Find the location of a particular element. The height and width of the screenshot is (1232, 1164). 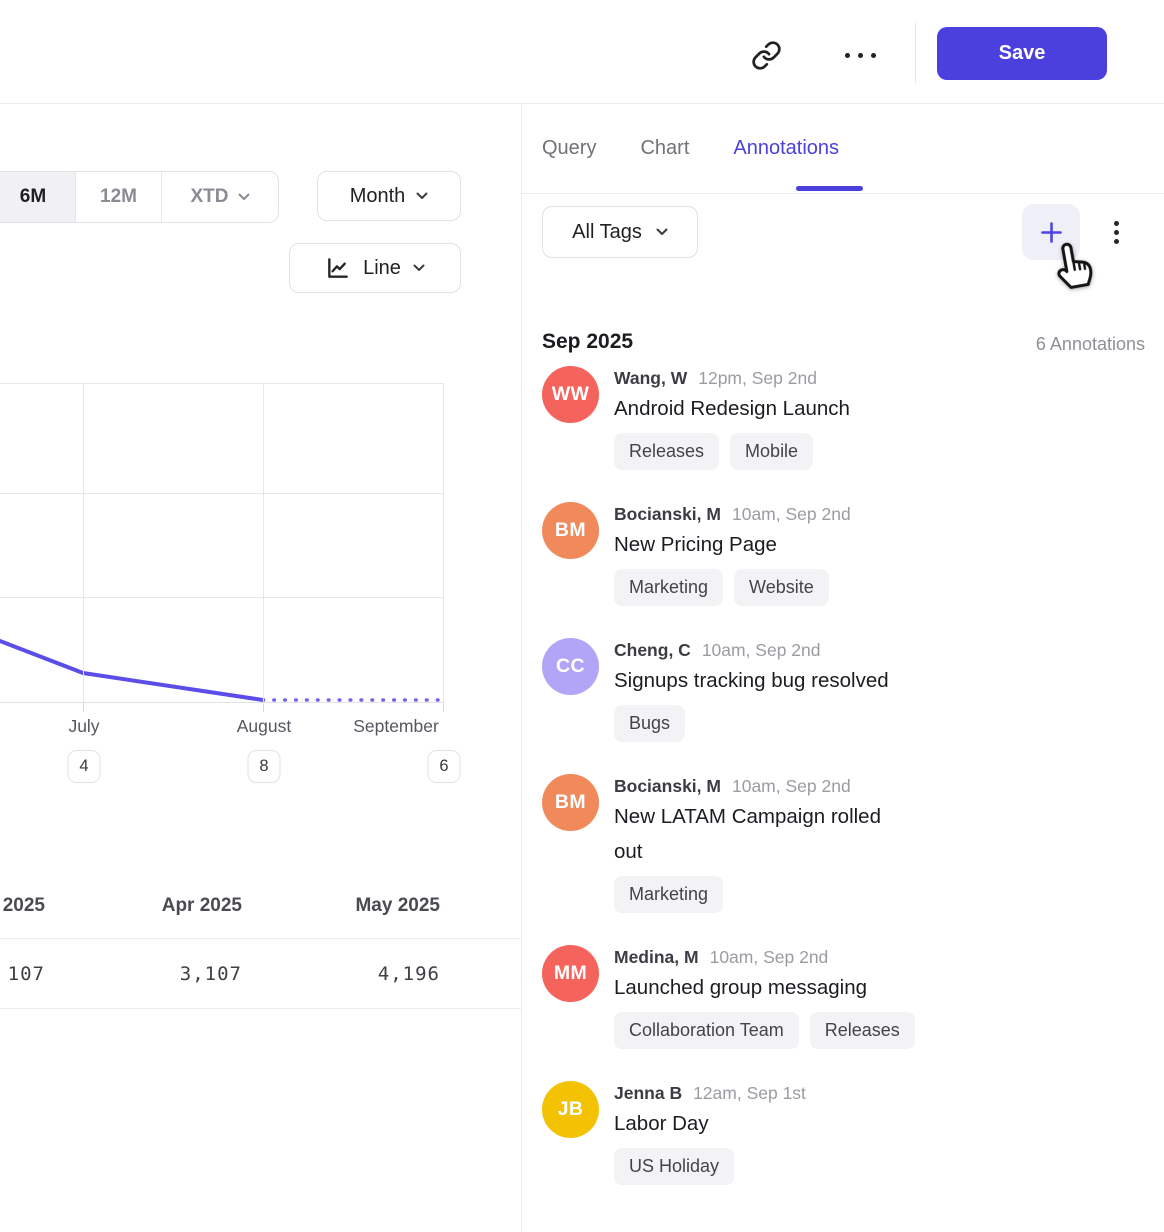

table-header: Apr 2025 is located at coordinates (201, 905).